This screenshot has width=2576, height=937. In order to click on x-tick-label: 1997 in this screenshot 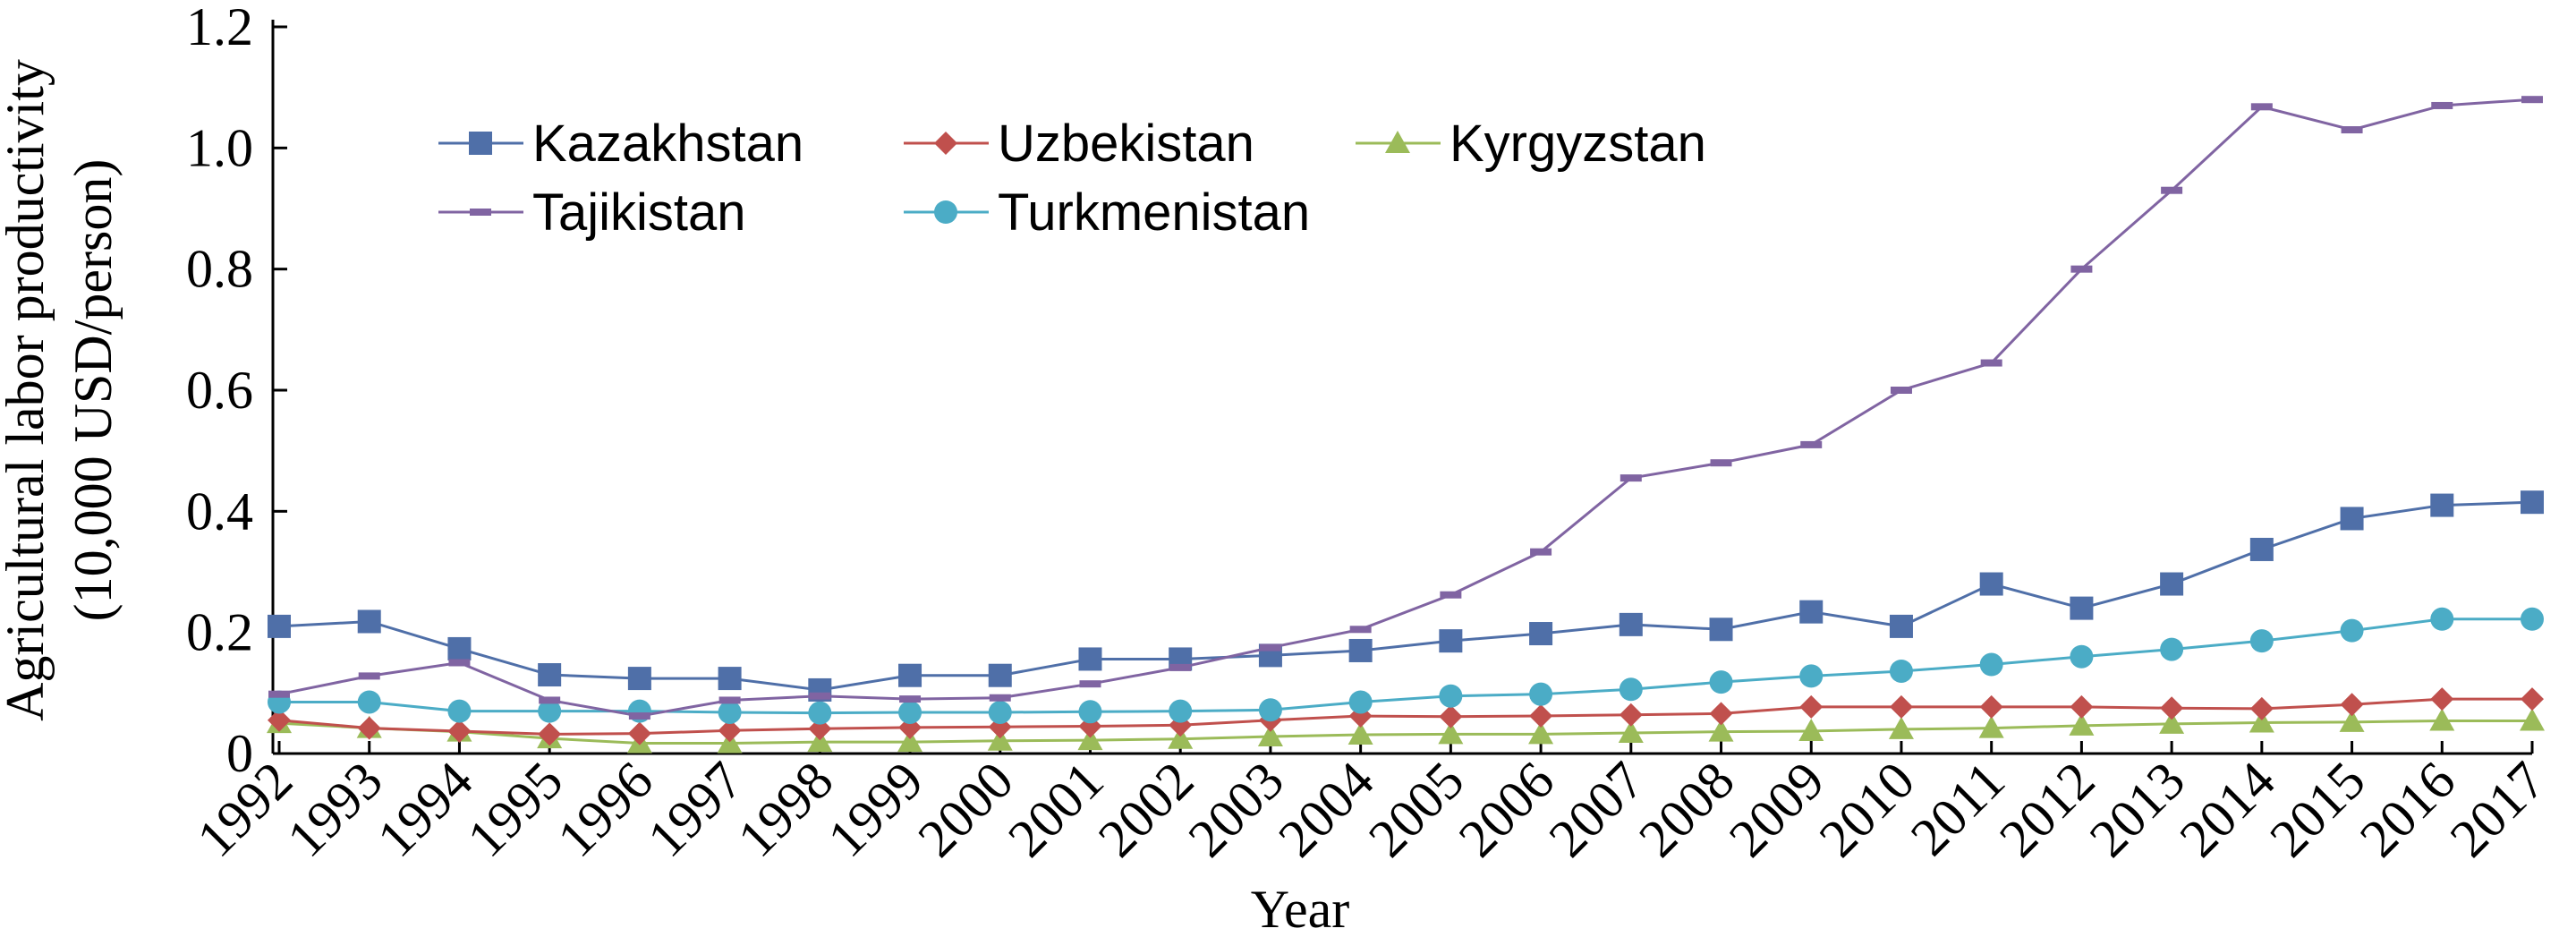, I will do `click(695, 810)`.